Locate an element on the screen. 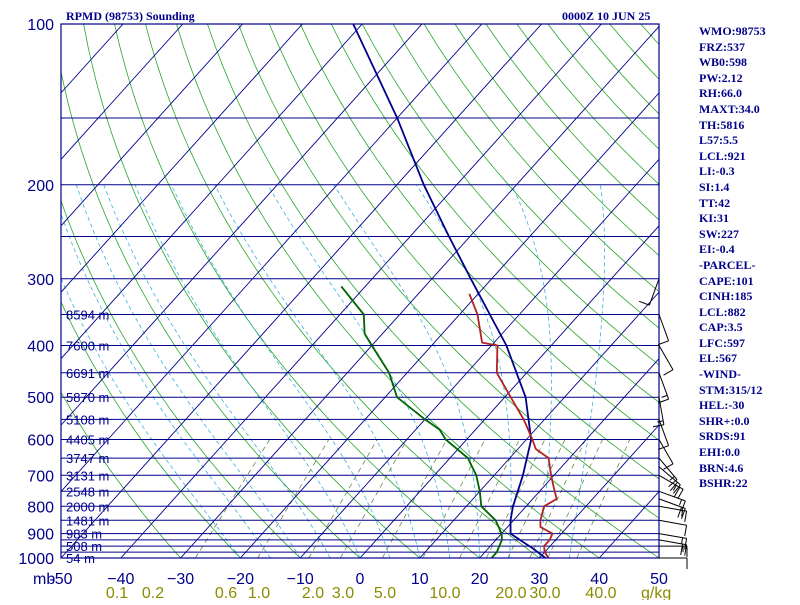 Image resolution: width=800 pixels, height=605 pixels. height-label: 2000 m is located at coordinates (87, 506).